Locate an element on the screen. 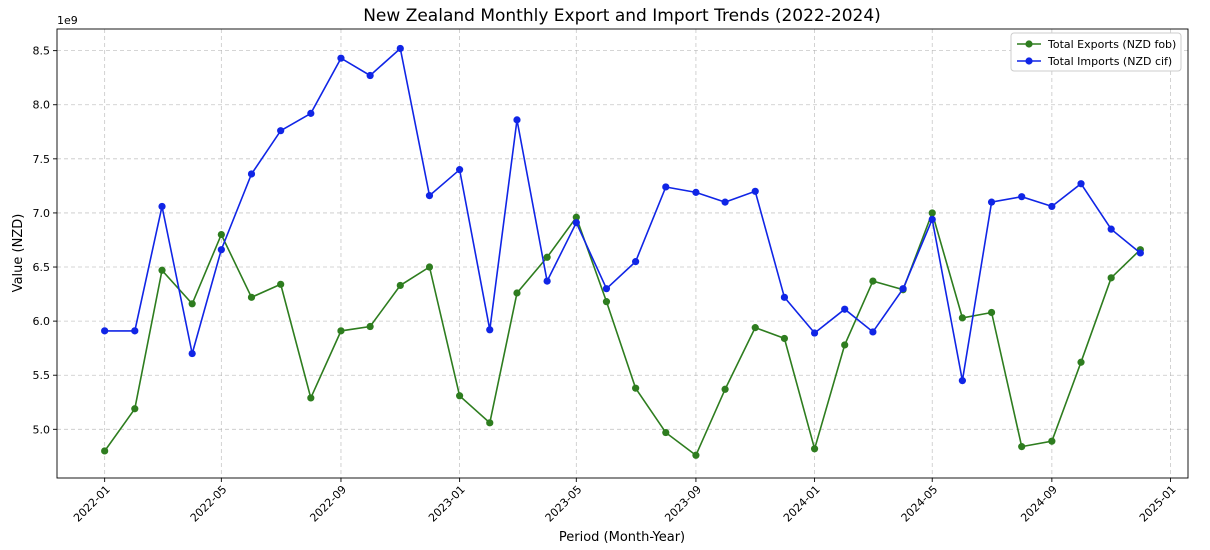 The image size is (1210, 550). x-tick-label: 2024-01 is located at coordinates (802, 504).